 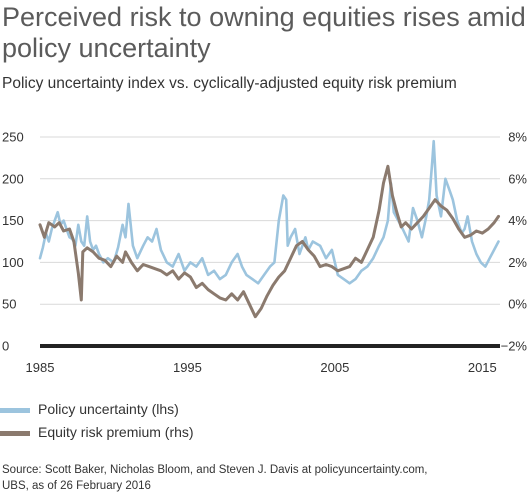 I want to click on legend-label-erp: Equity risk premium (rhs), so click(x=116, y=432).